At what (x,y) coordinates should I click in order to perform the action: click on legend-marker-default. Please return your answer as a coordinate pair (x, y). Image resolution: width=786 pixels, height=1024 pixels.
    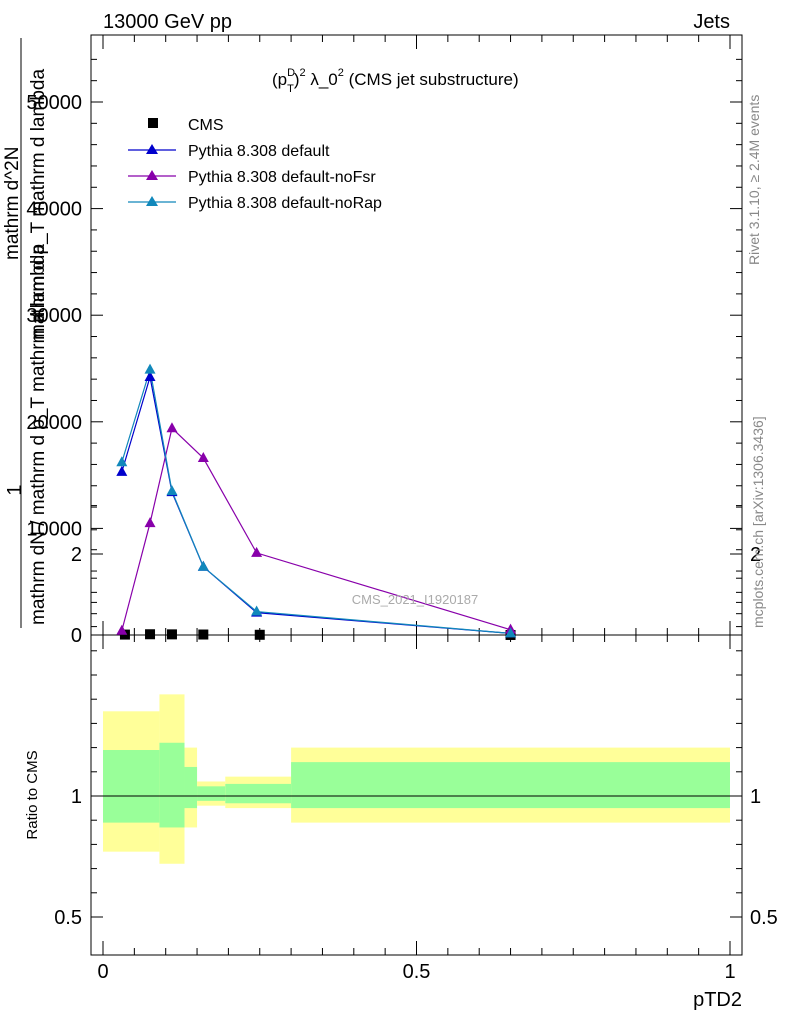
    Looking at the image, I should click on (152, 149).